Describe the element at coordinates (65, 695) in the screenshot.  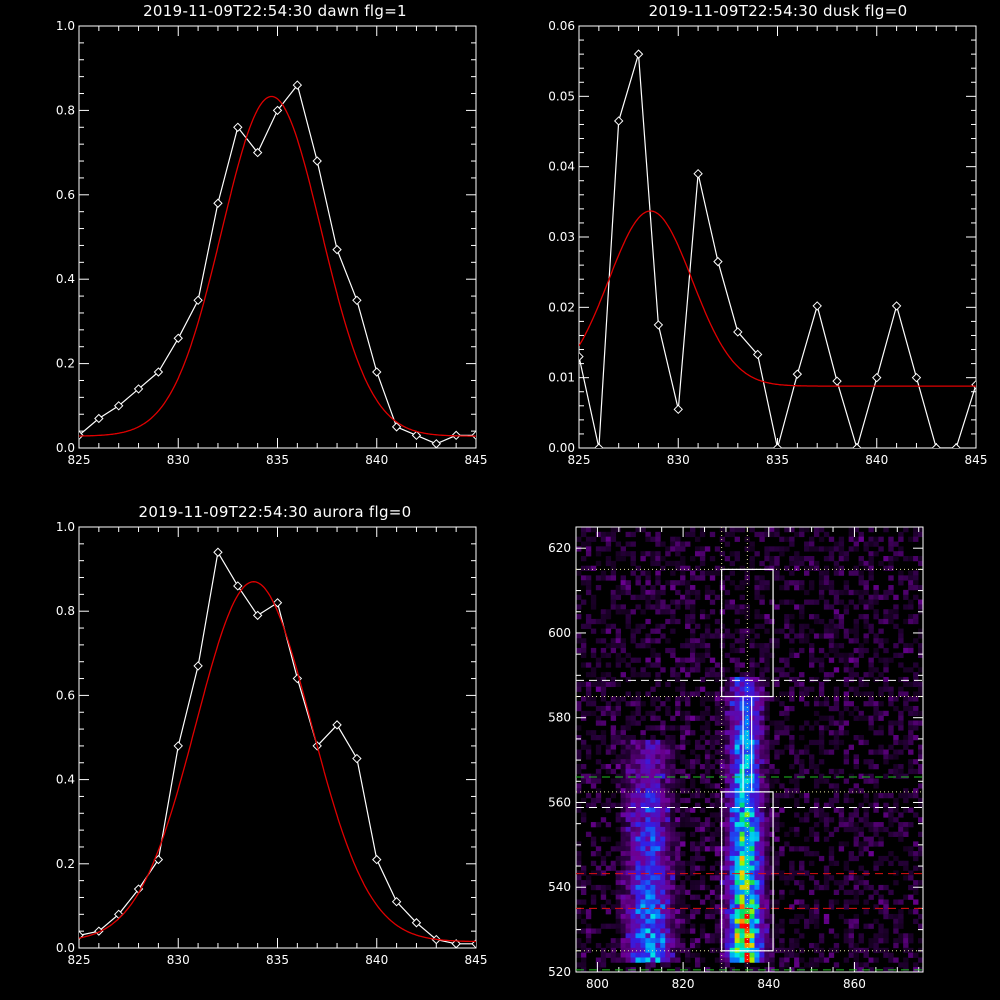
I see `y-tick-label: 0.6` at that location.